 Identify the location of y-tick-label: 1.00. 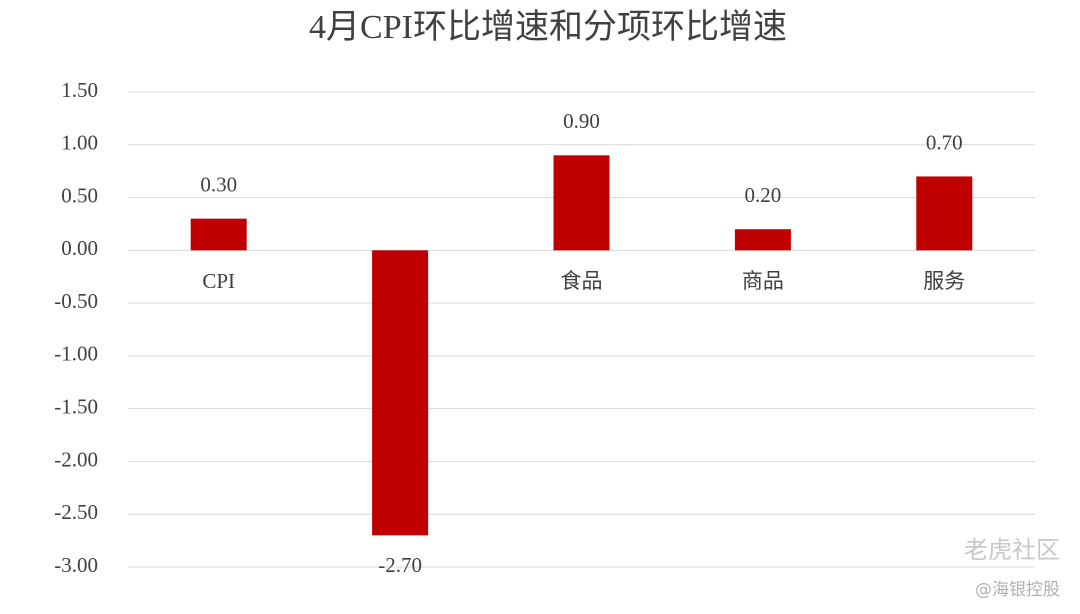
(79, 143).